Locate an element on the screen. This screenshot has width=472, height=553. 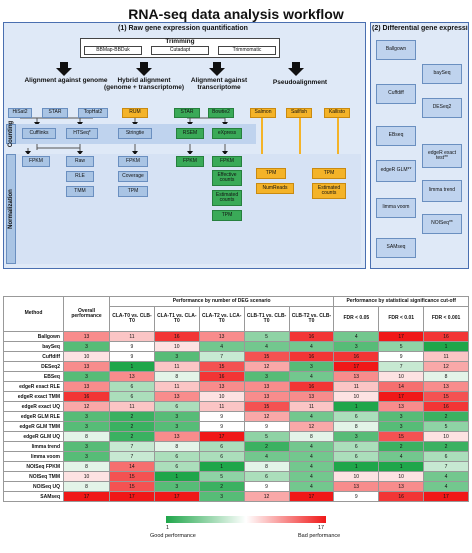
method-name: NOISeq FPKM is located at coordinates (33, 466).